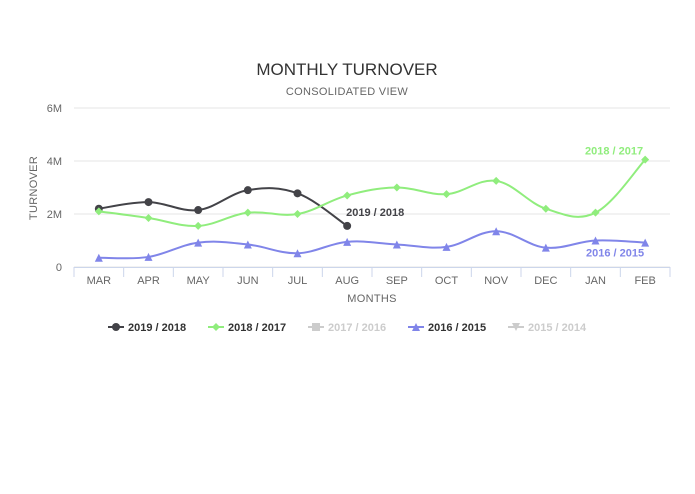 The width and height of the screenshot is (695, 494). Describe the element at coordinates (357, 328) in the screenshot. I see `legend-label: 2017 / 2016` at that location.